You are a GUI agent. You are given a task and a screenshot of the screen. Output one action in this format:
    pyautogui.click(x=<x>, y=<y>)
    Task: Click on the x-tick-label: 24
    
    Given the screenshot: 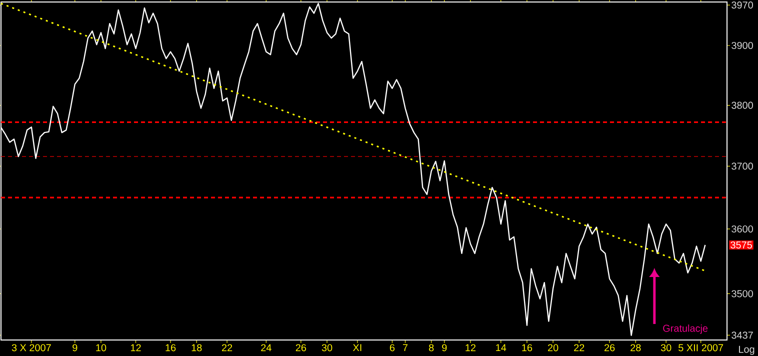 What is the action you would take?
    pyautogui.click(x=266, y=348)
    